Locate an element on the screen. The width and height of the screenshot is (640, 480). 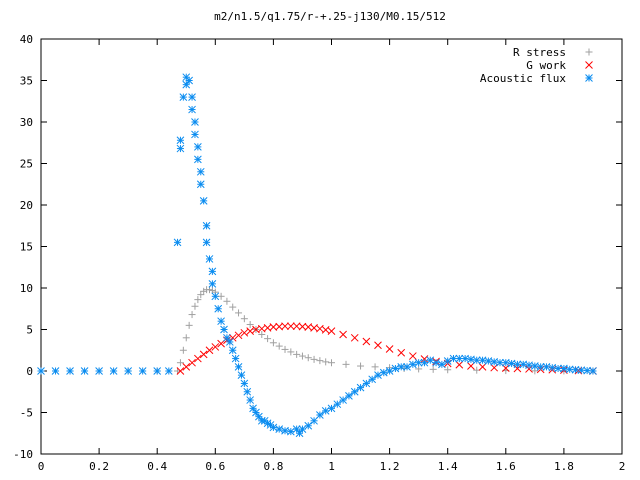
x-tick-label: 1.4 is located at coordinates (448, 466).